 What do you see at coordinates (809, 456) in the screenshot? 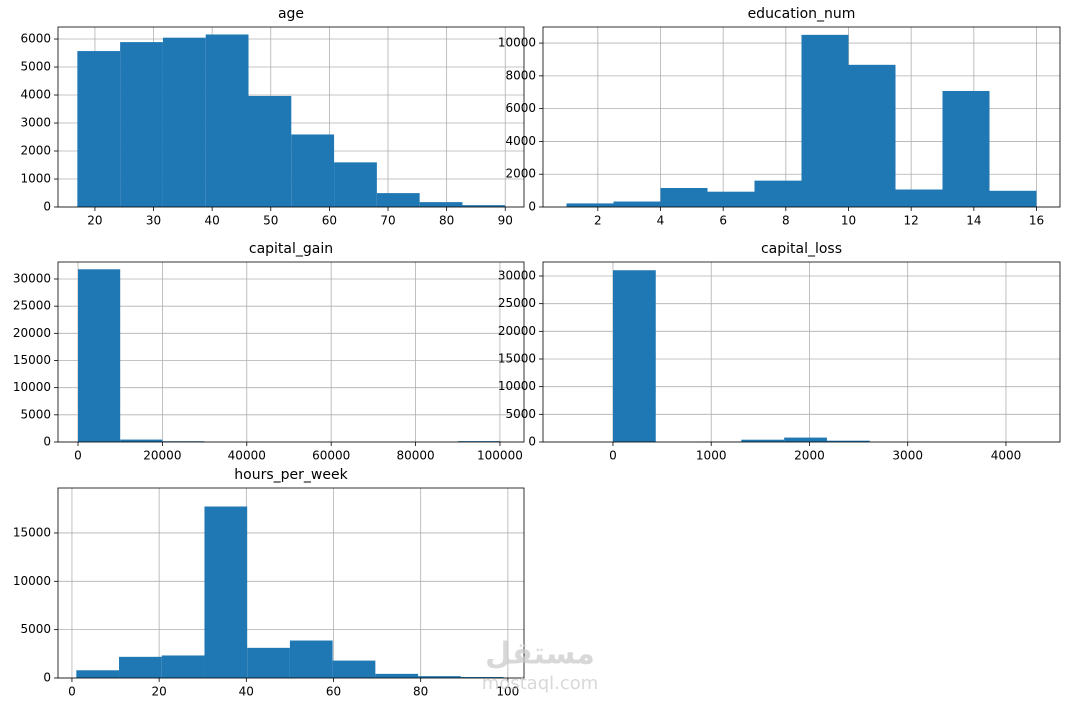
I see `x-tick-label: 2000` at bounding box center [809, 456].